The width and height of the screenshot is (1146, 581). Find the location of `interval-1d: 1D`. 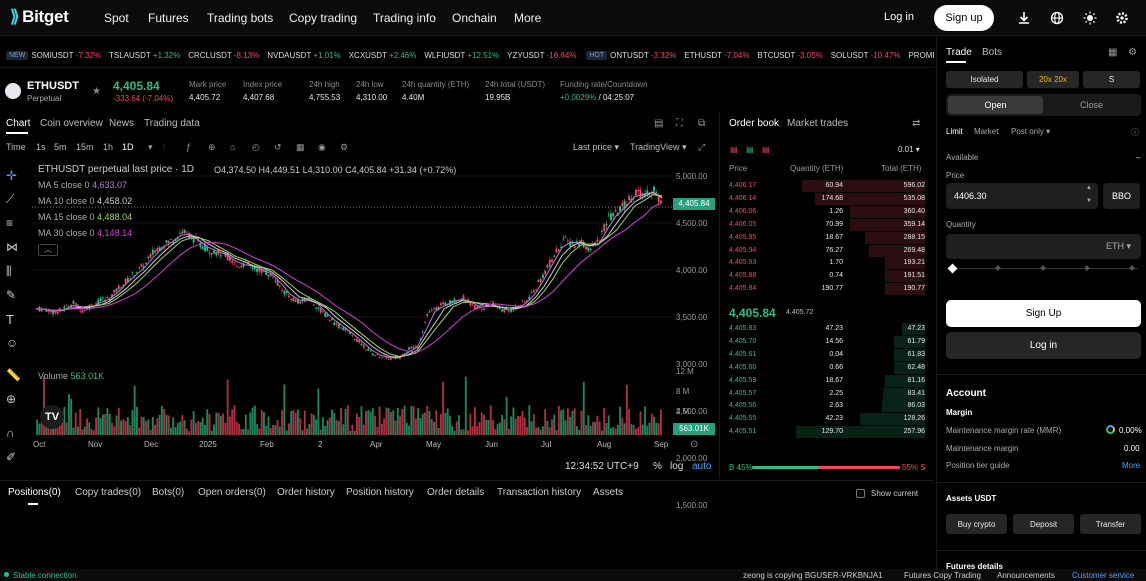

interval-1d: 1D is located at coordinates (128, 147).